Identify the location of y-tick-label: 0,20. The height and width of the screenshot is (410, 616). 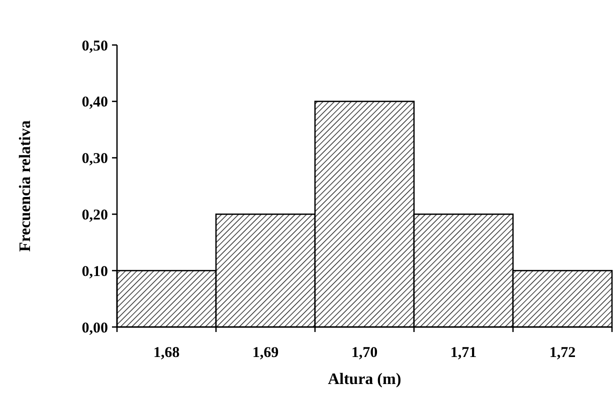
(95, 215).